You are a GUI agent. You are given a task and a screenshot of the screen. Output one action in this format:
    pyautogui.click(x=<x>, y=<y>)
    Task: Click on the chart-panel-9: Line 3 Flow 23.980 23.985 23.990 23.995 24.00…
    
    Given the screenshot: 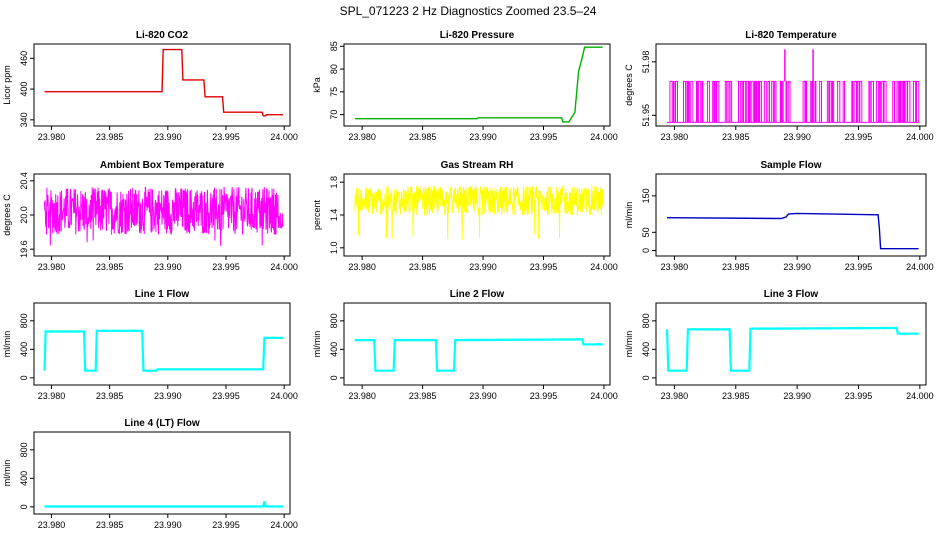 What is the action you would take?
    pyautogui.click(x=779, y=345)
    